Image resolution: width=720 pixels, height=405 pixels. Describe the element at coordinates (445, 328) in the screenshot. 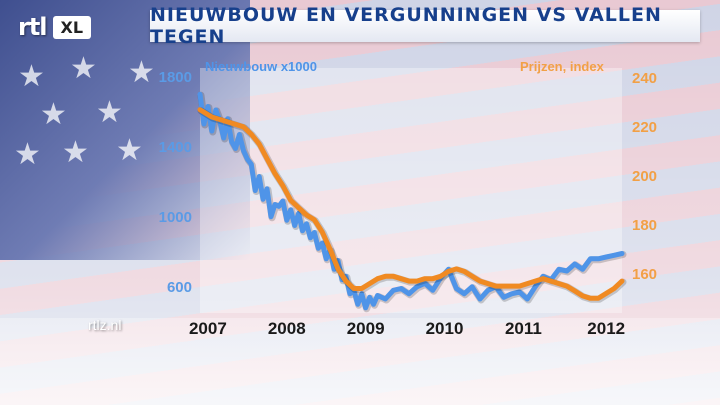

I see `x-tick-label: 2010` at that location.